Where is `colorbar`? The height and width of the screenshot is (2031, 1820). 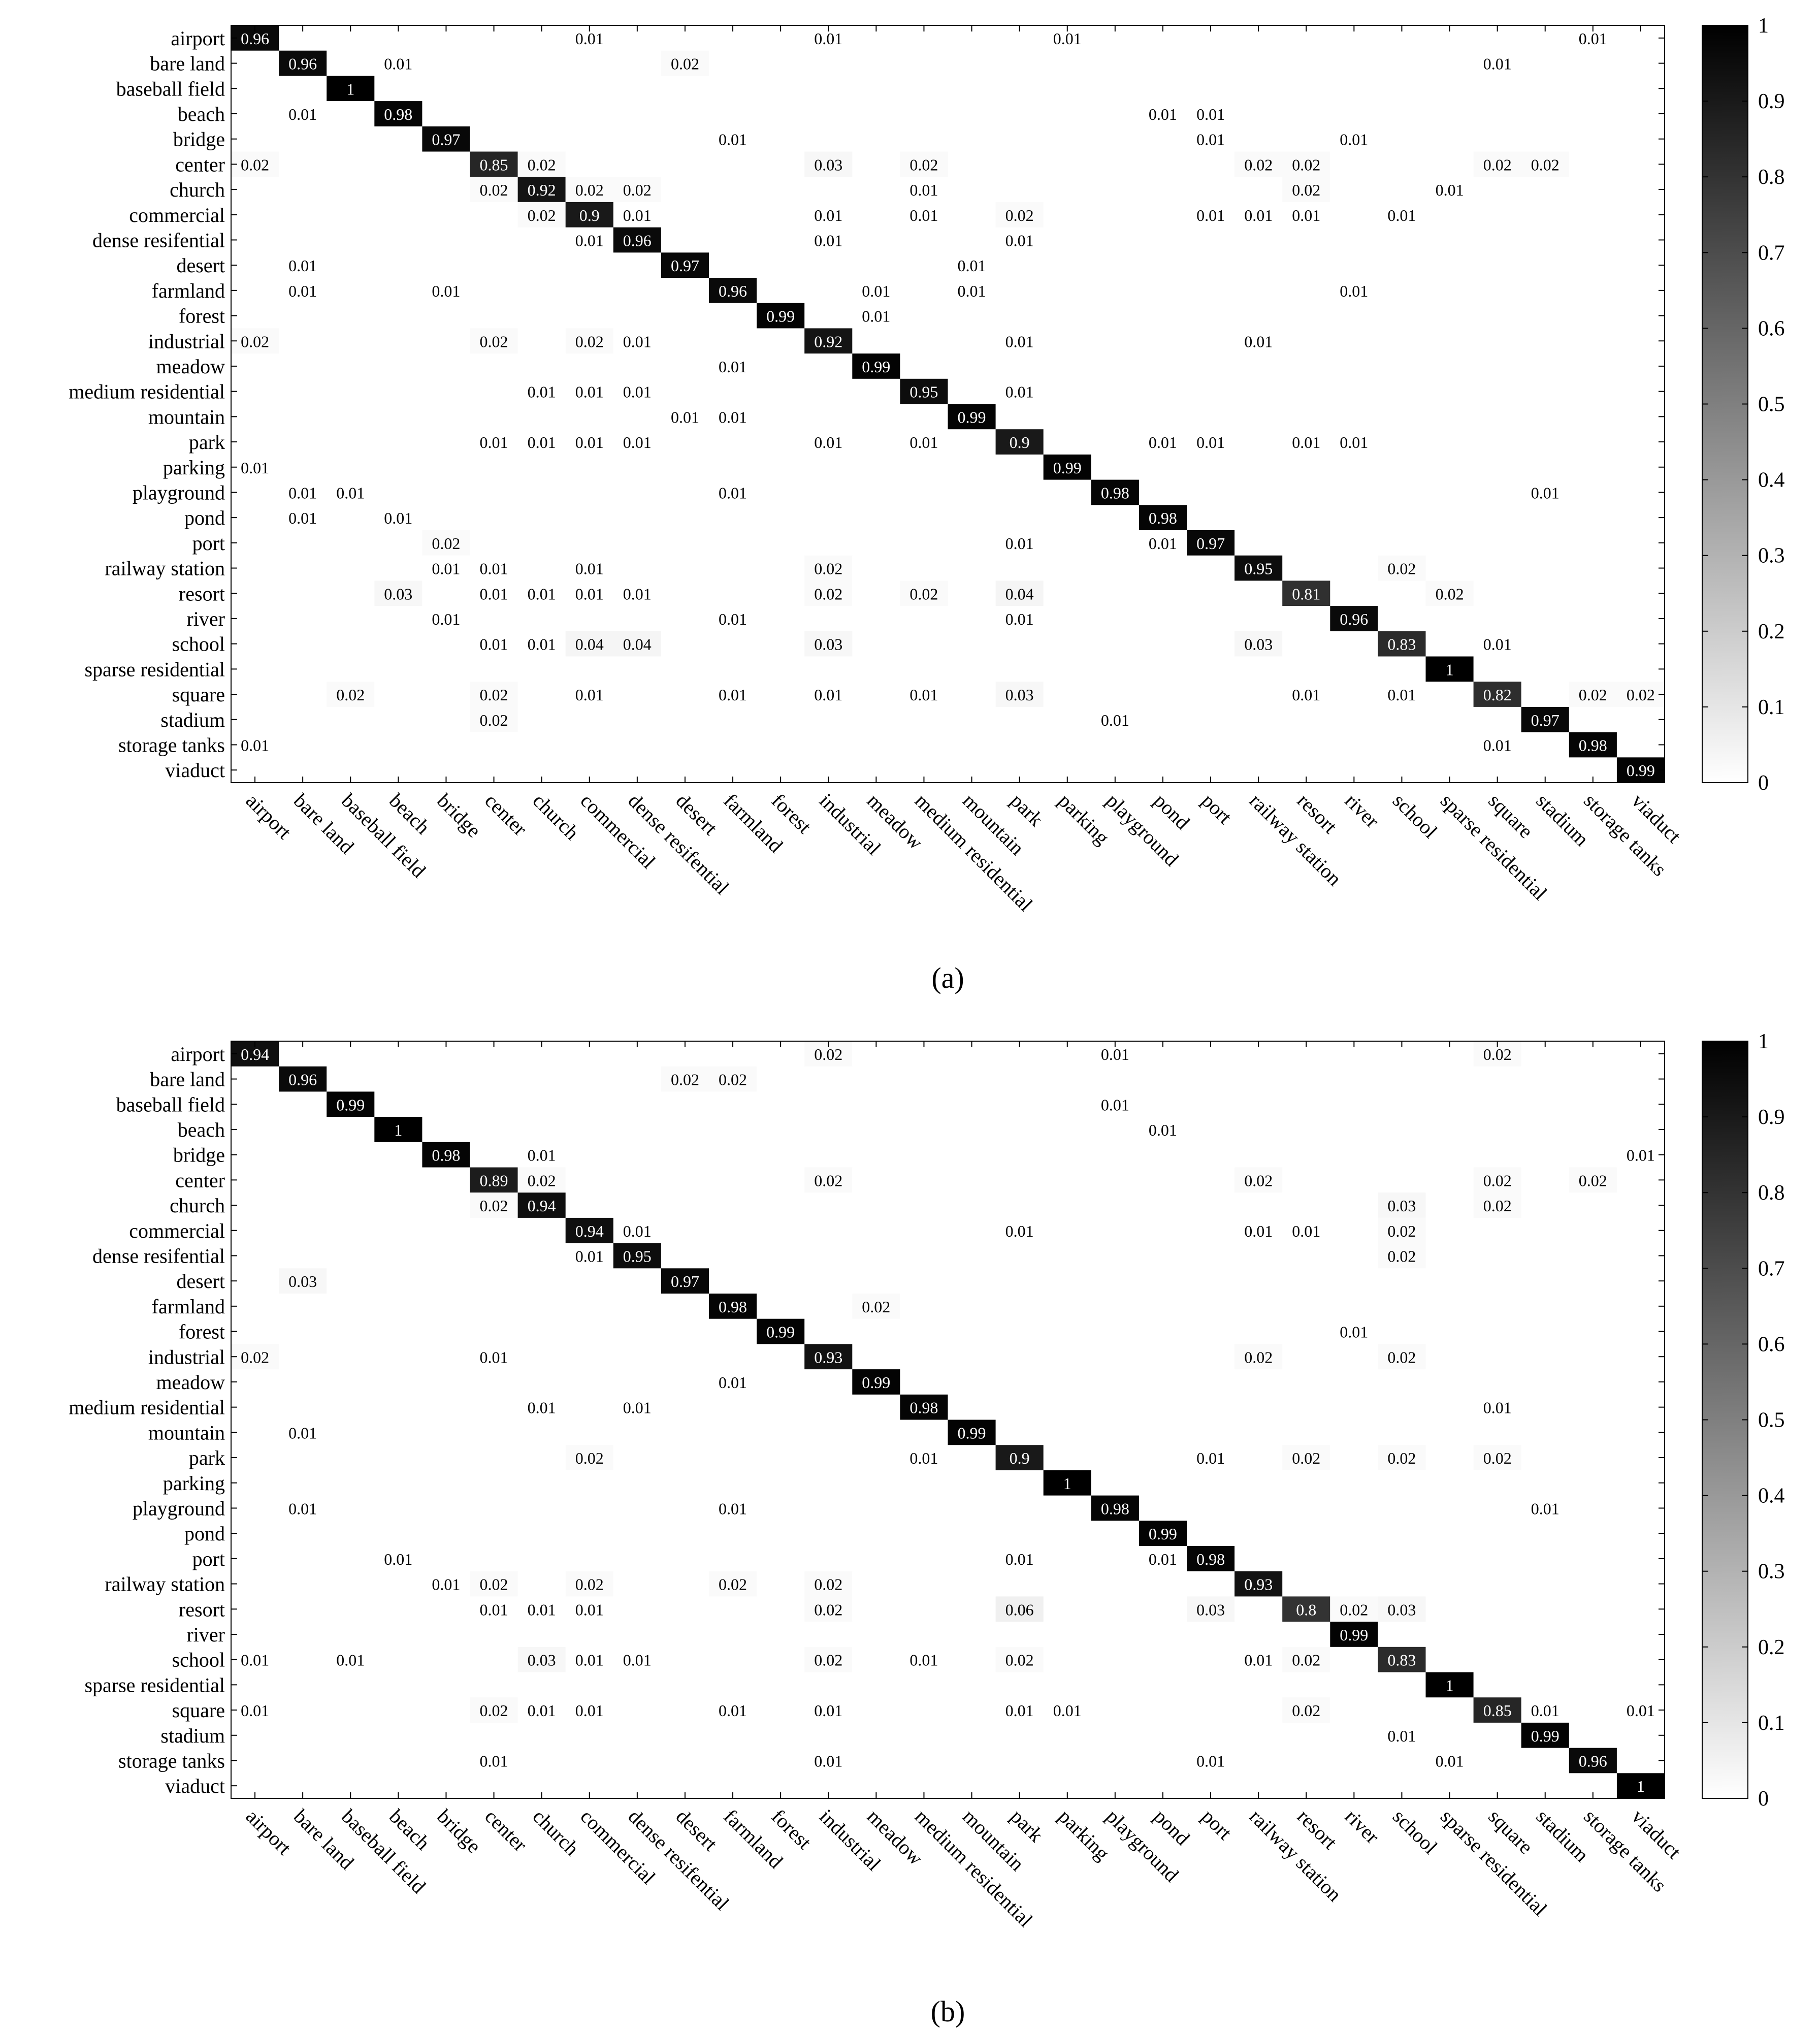 colorbar is located at coordinates (1725, 404).